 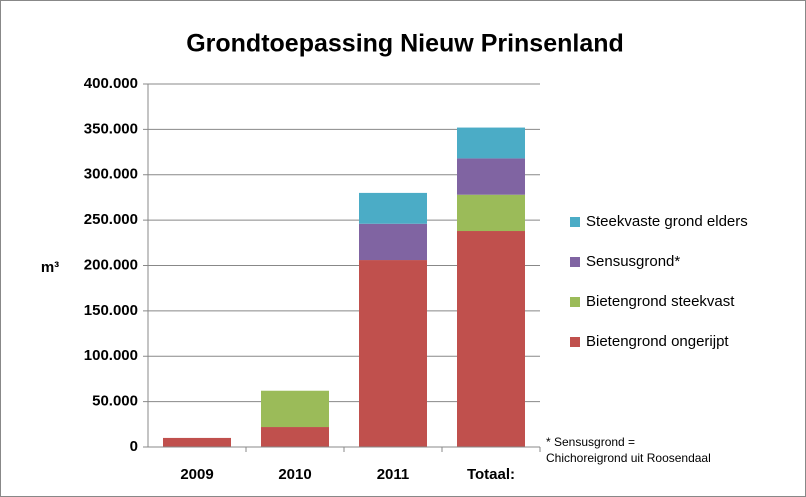 I want to click on chart-title: Grondtoepassing Nieuw Prinsenland, so click(x=405, y=44).